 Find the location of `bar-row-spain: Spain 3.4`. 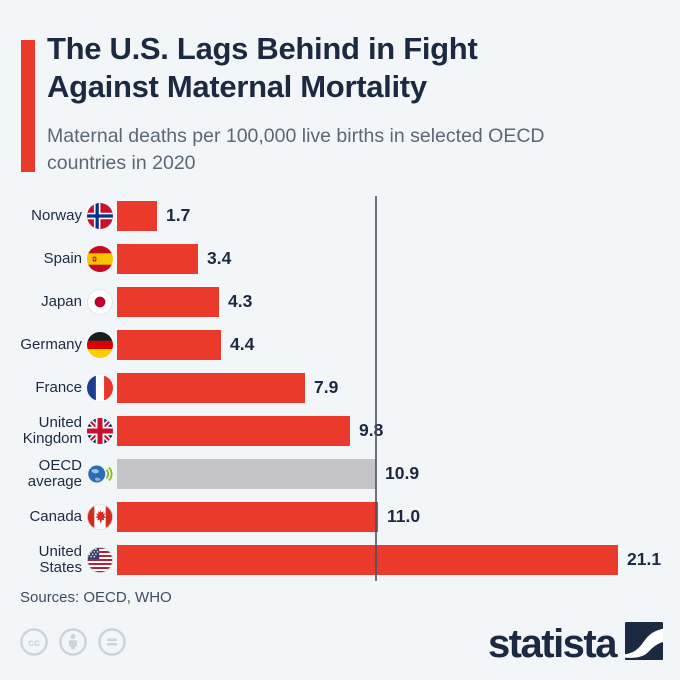

bar-row-spain: Spain 3.4 is located at coordinates (340, 258).